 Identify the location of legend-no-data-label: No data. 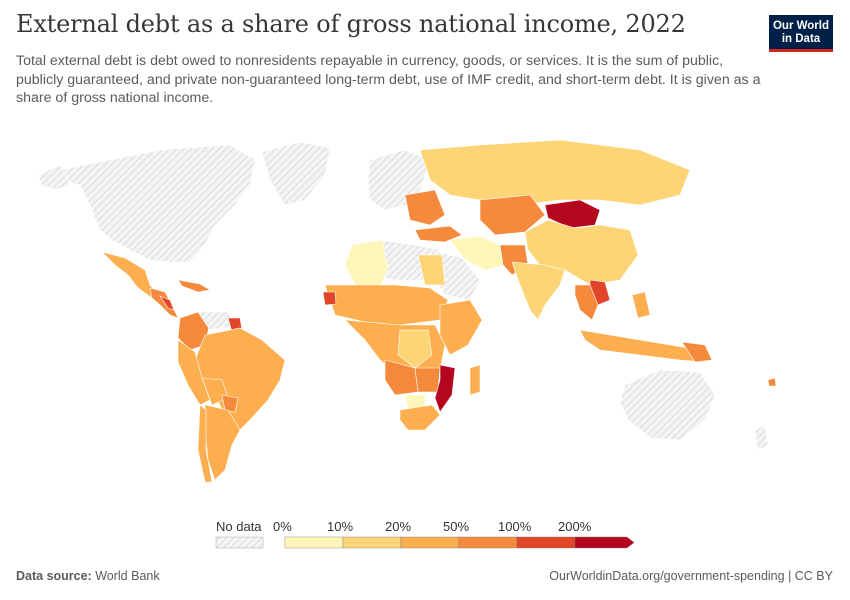
(239, 526).